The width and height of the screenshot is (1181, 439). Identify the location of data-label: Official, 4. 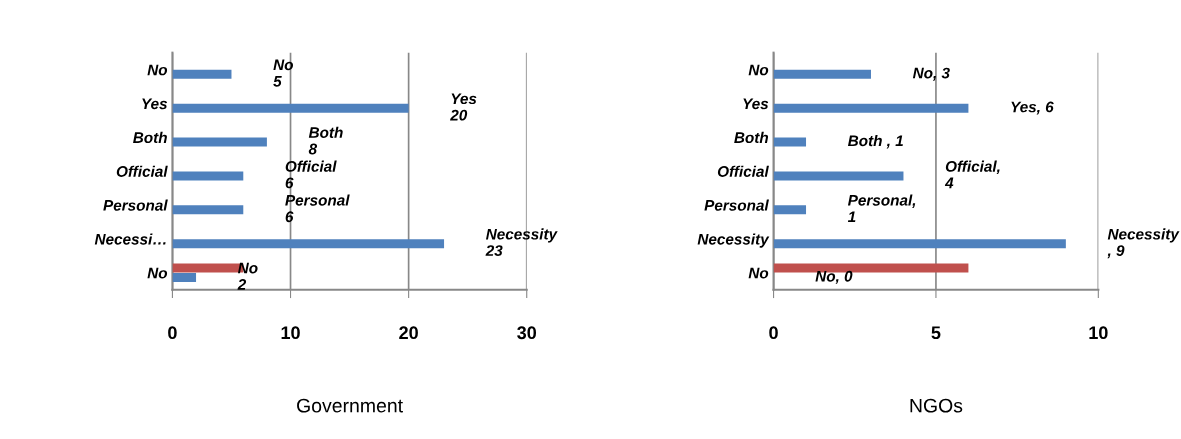
(972, 174).